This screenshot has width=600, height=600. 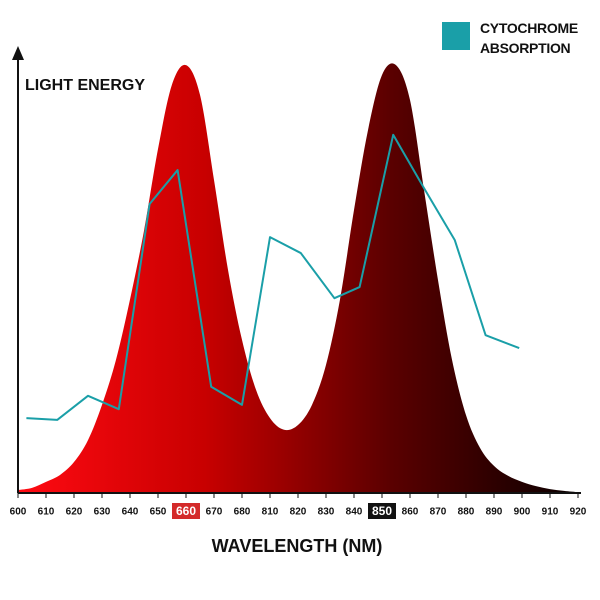 I want to click on legend: CYTOCHROME ABSORPTION, so click(x=517, y=38).